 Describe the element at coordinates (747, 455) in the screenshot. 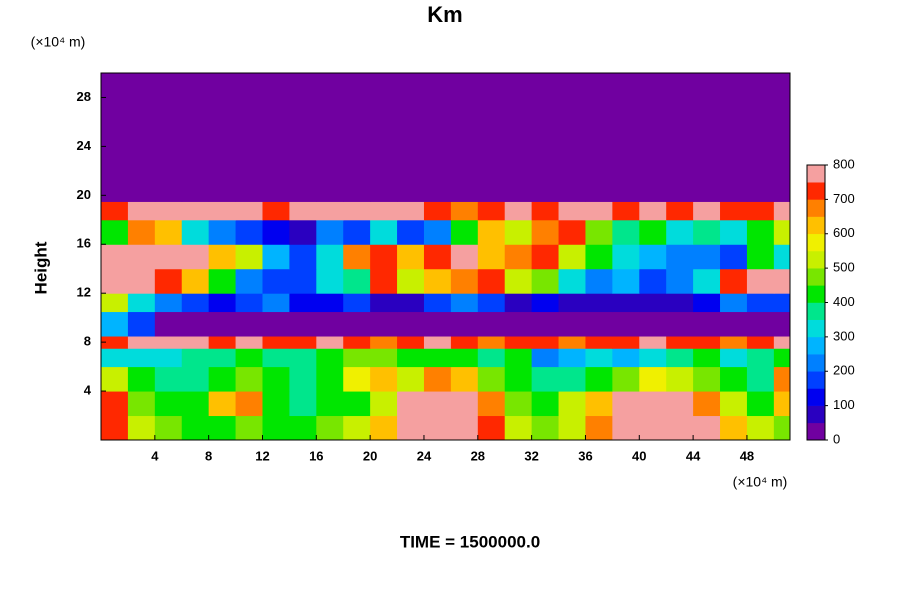

I see `x-tick-label: 48` at that location.